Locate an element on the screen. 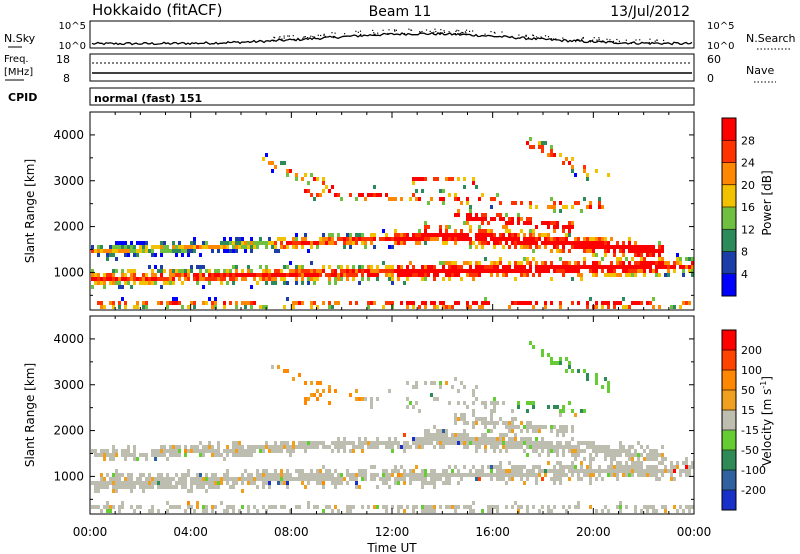 The height and width of the screenshot is (554, 800). velocity-ytick-label: 2000 is located at coordinates (68, 431).